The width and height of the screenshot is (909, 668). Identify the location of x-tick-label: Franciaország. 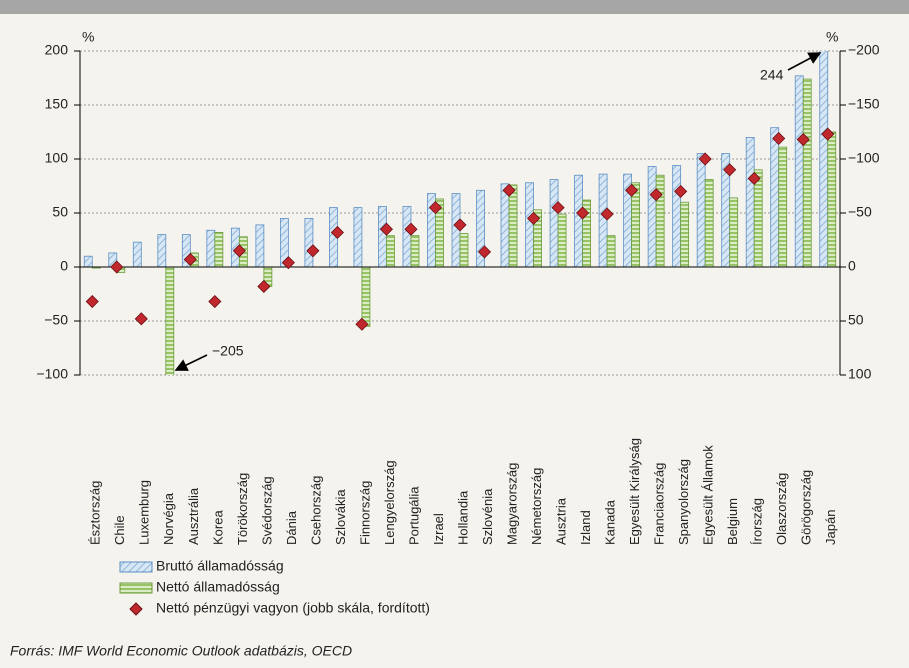
(659, 504).